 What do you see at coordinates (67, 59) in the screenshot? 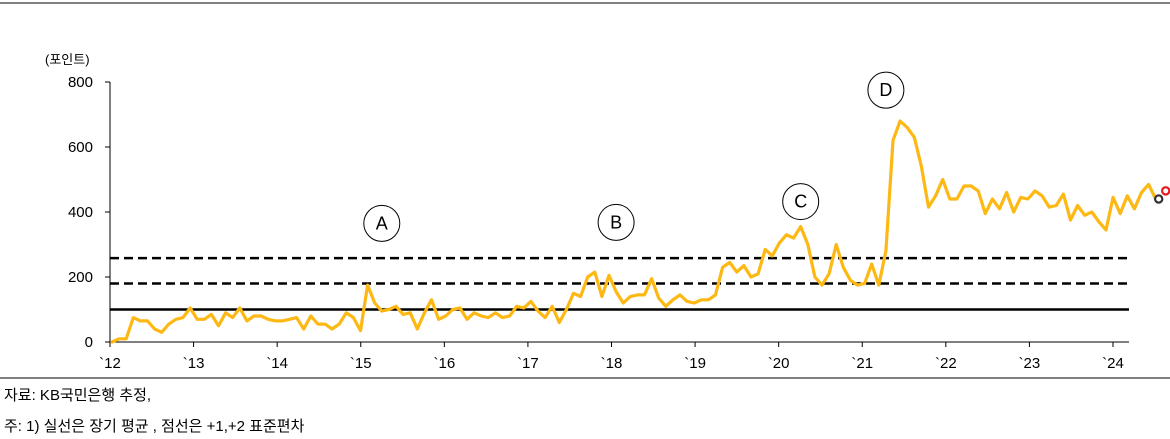
I see `y-axis-unit-label: (포인트)` at bounding box center [67, 59].